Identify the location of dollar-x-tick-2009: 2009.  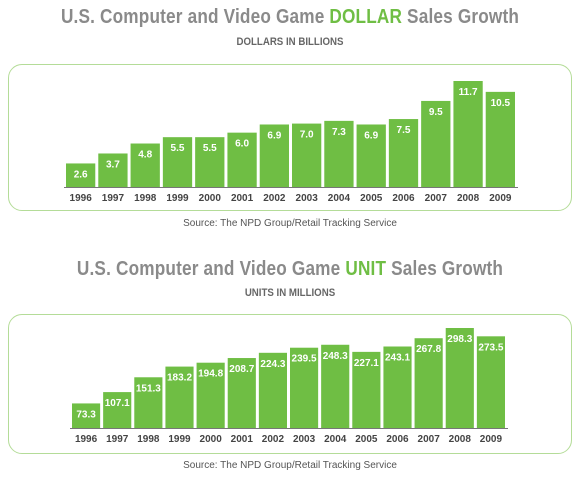
(500, 198).